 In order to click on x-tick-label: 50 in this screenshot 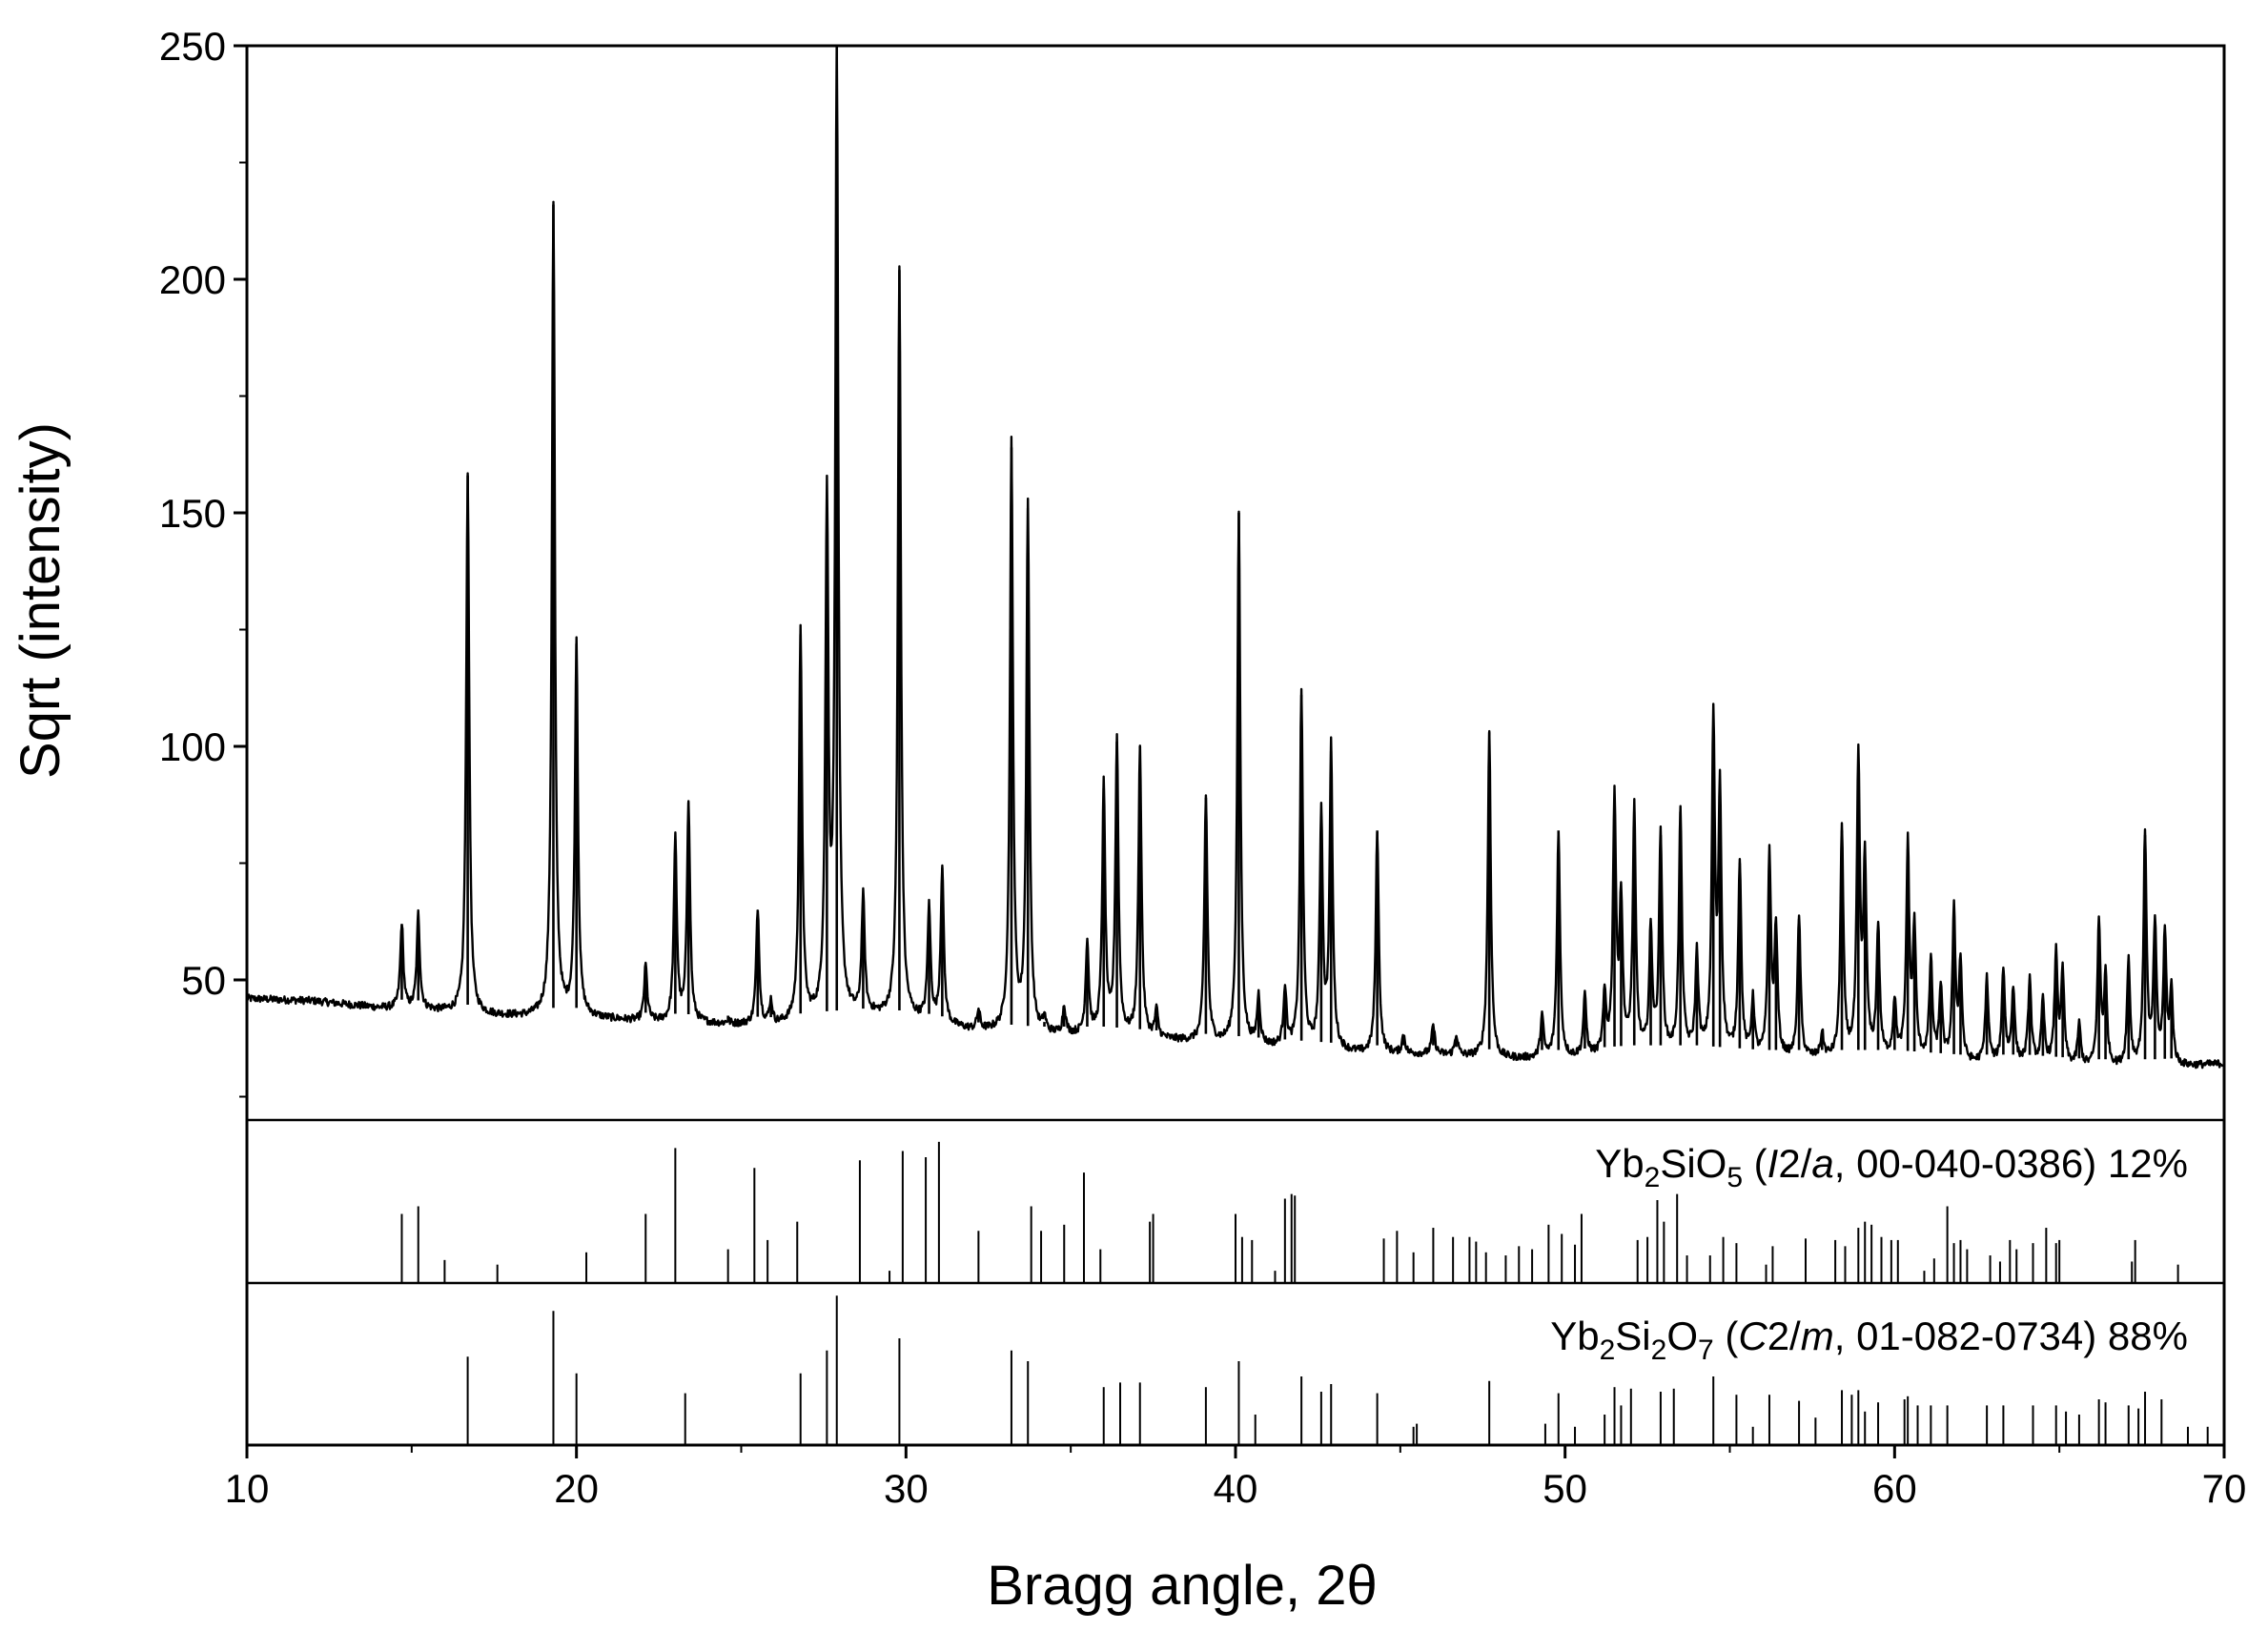, I will do `click(1565, 1488)`.